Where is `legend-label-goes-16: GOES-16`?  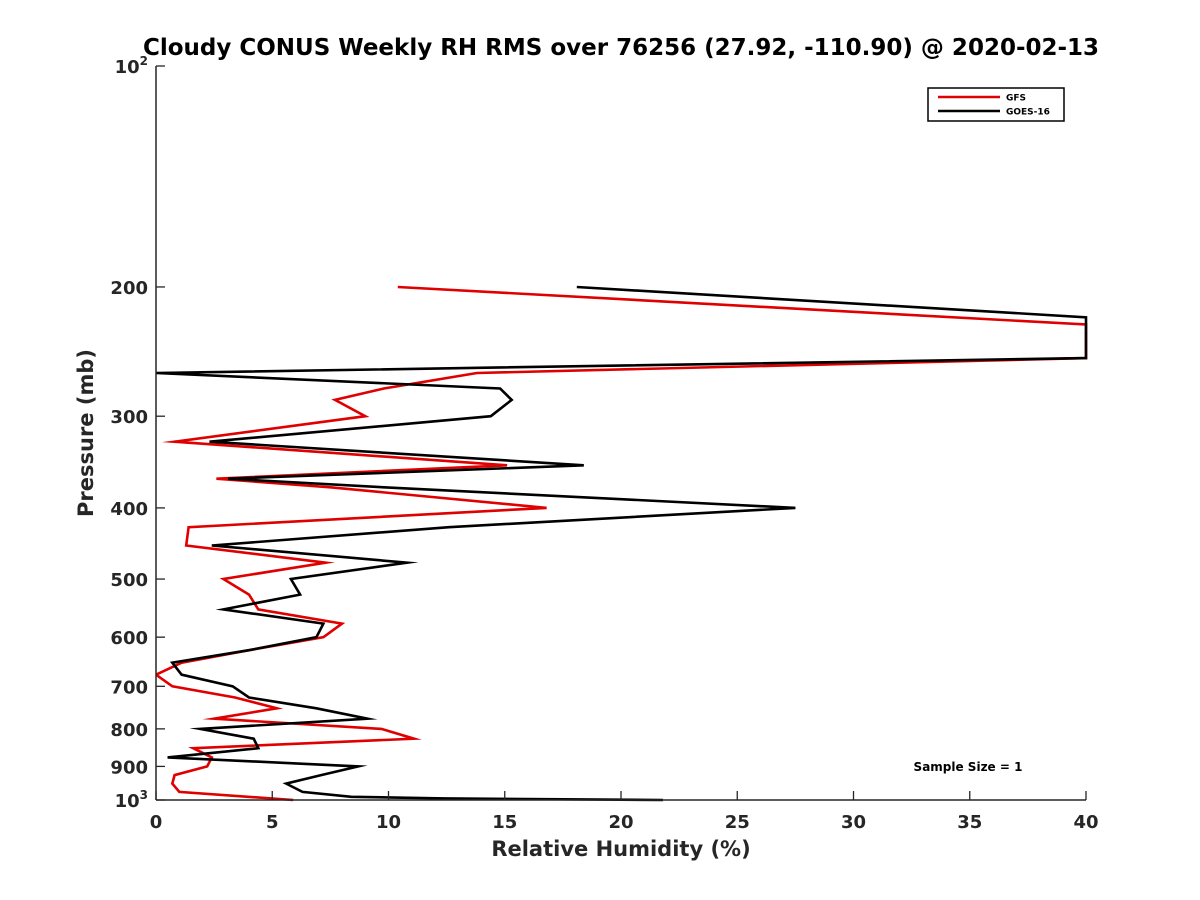 legend-label-goes-16: GOES-16 is located at coordinates (1028, 113).